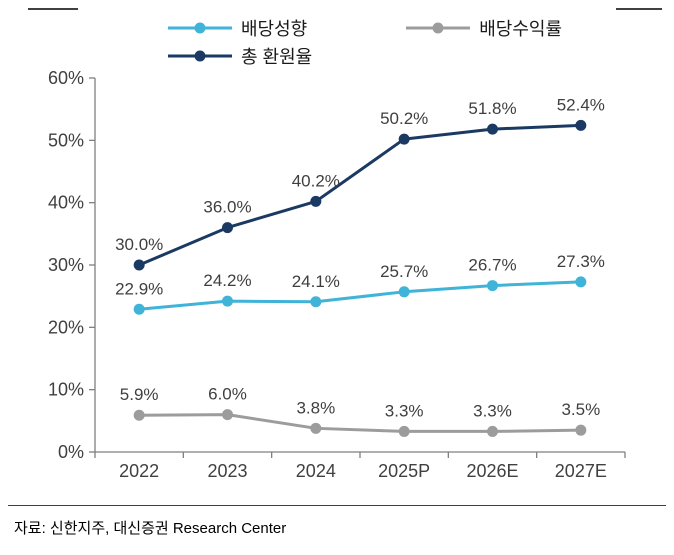 Image resolution: width=674 pixels, height=555 pixels. What do you see at coordinates (337, 505) in the screenshot?
I see `source-divider-line` at bounding box center [337, 505].